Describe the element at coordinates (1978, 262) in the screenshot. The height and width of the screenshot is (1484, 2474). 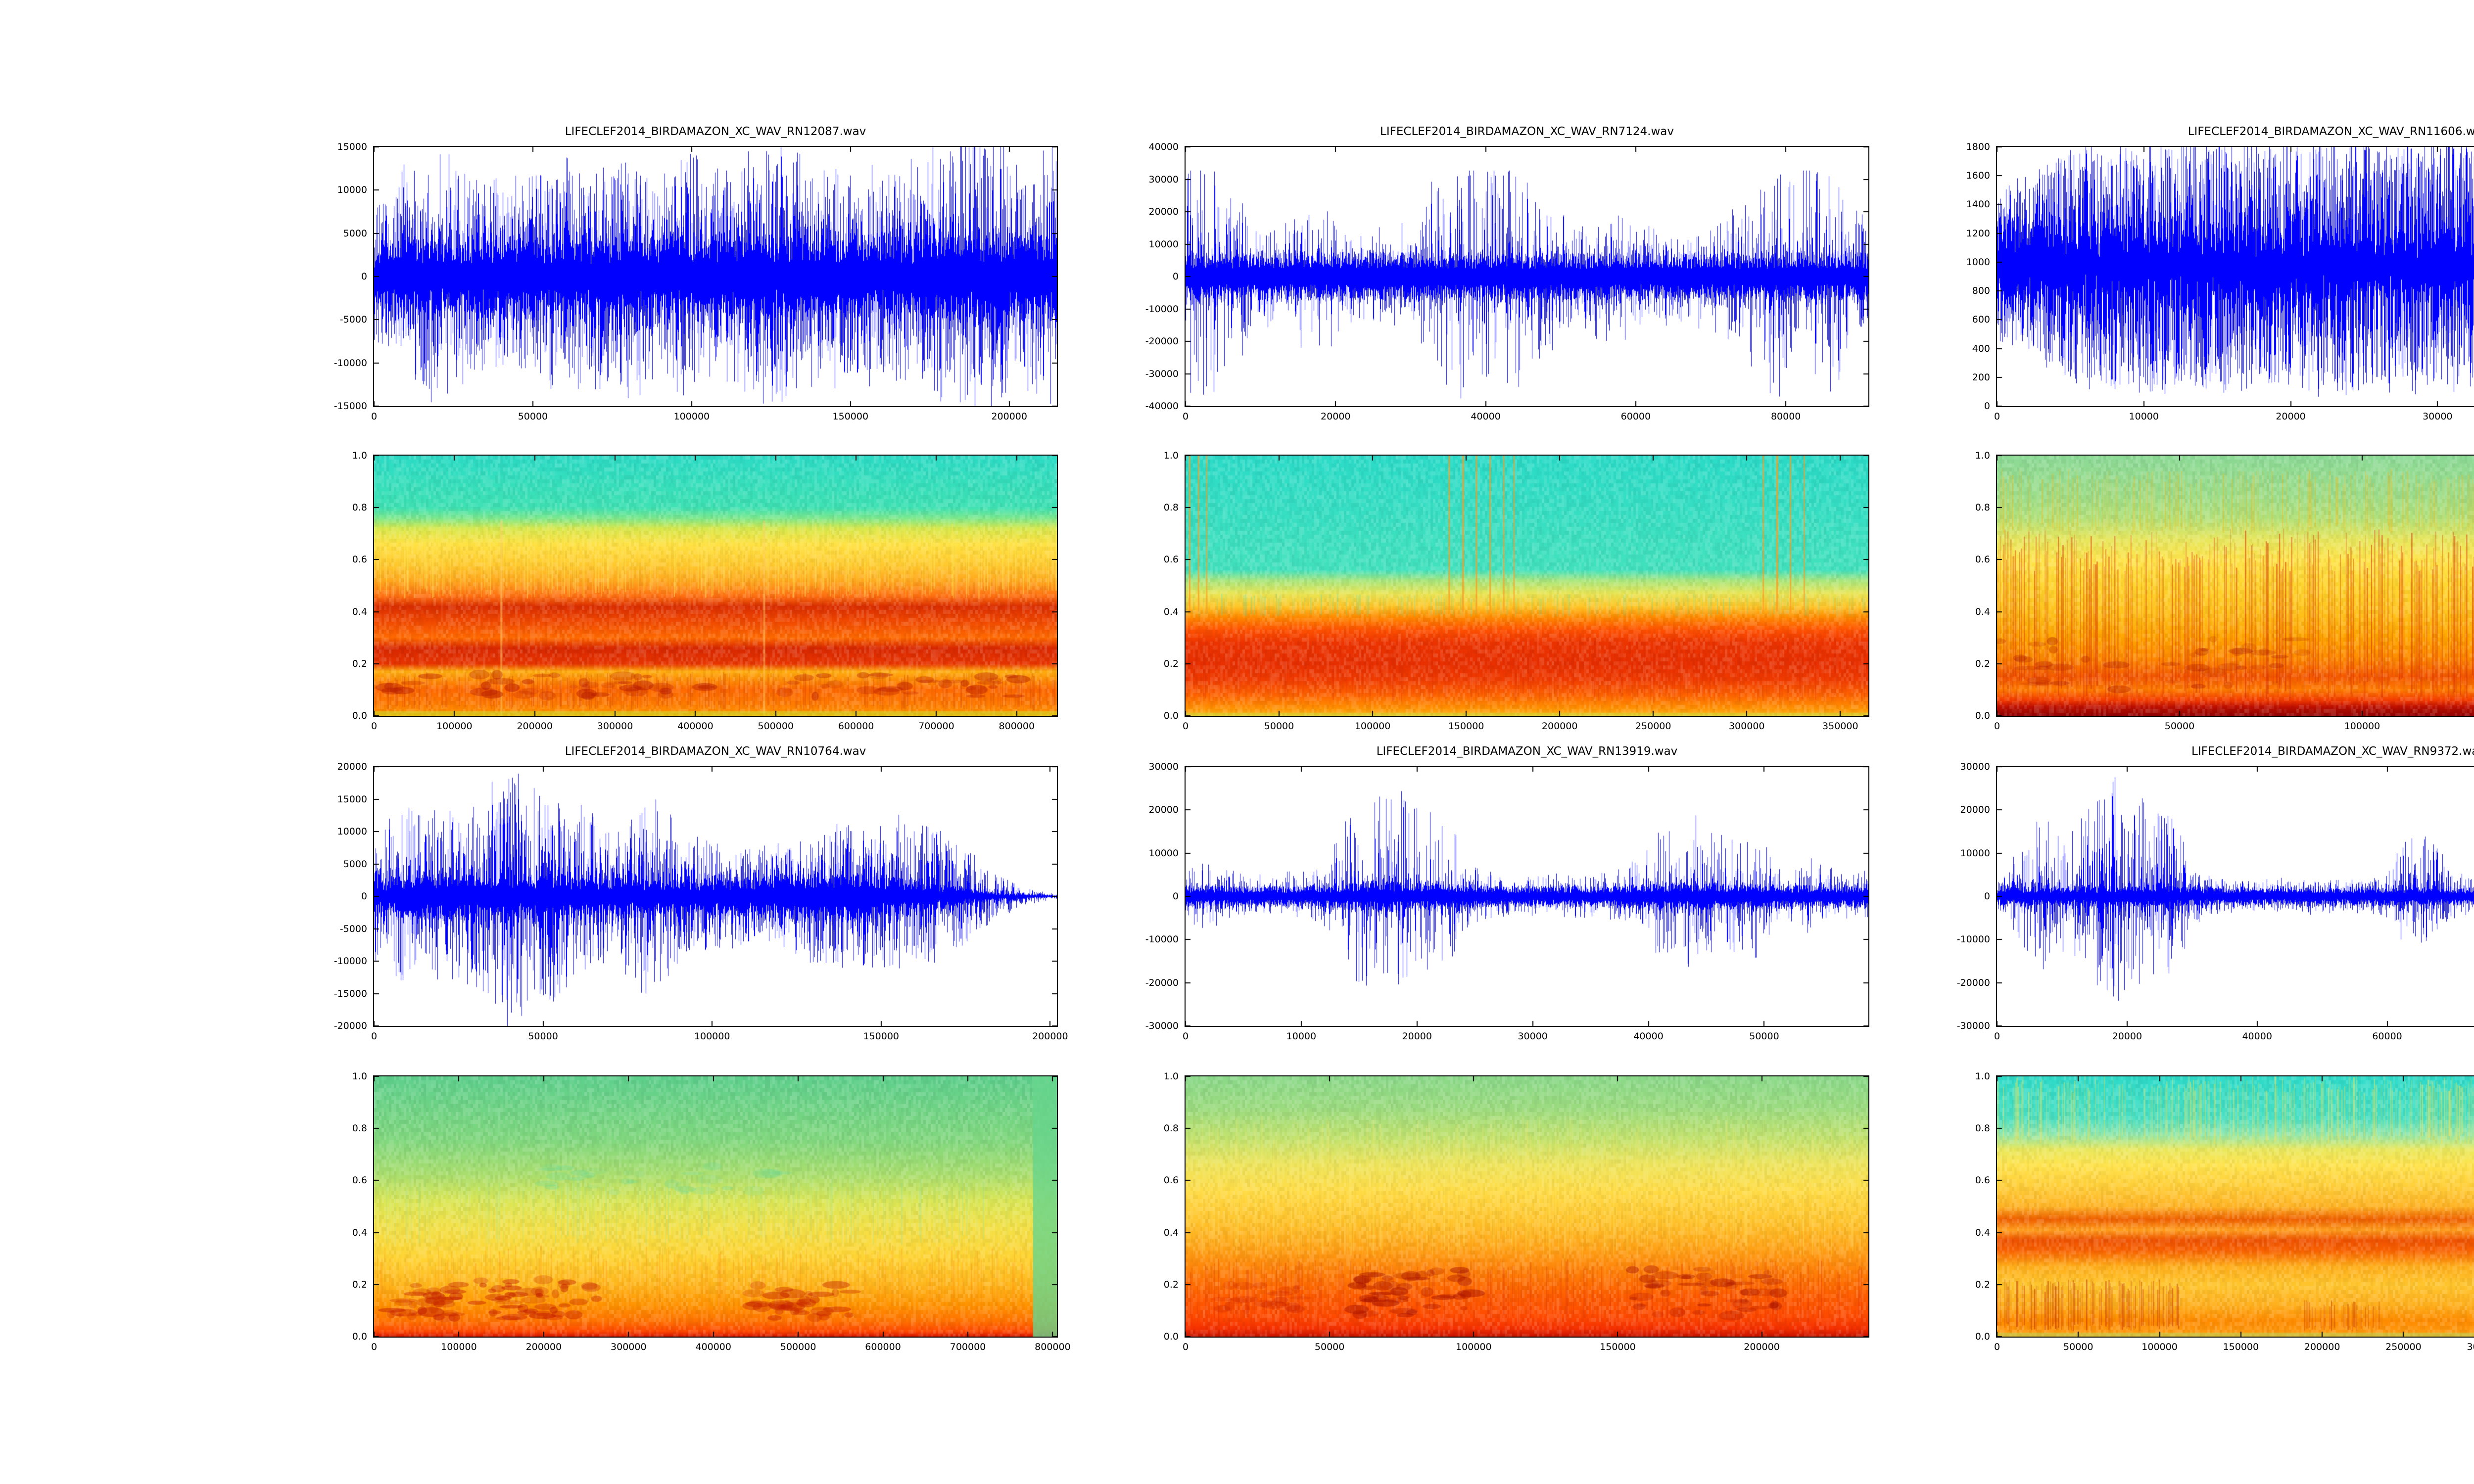
I see `y-tick-label: 1000` at that location.